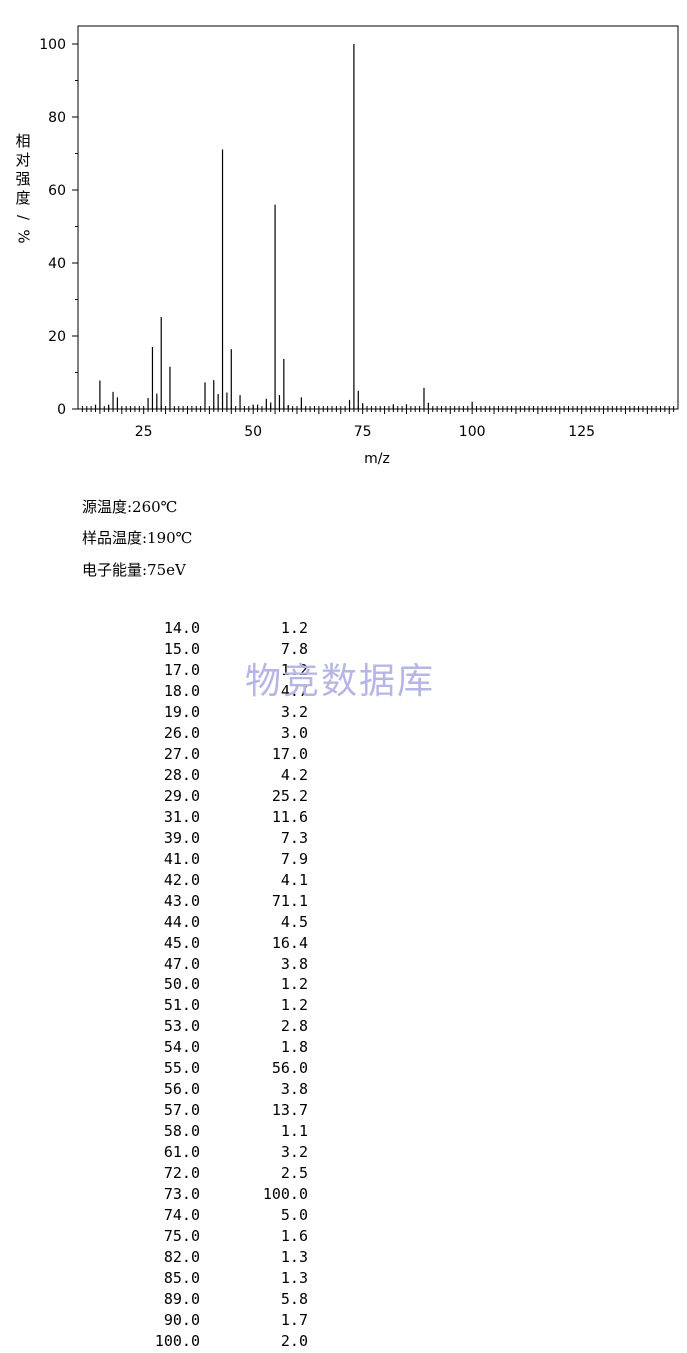  I want to click on table-row: 61.0 3.2, so click(200, 1153).